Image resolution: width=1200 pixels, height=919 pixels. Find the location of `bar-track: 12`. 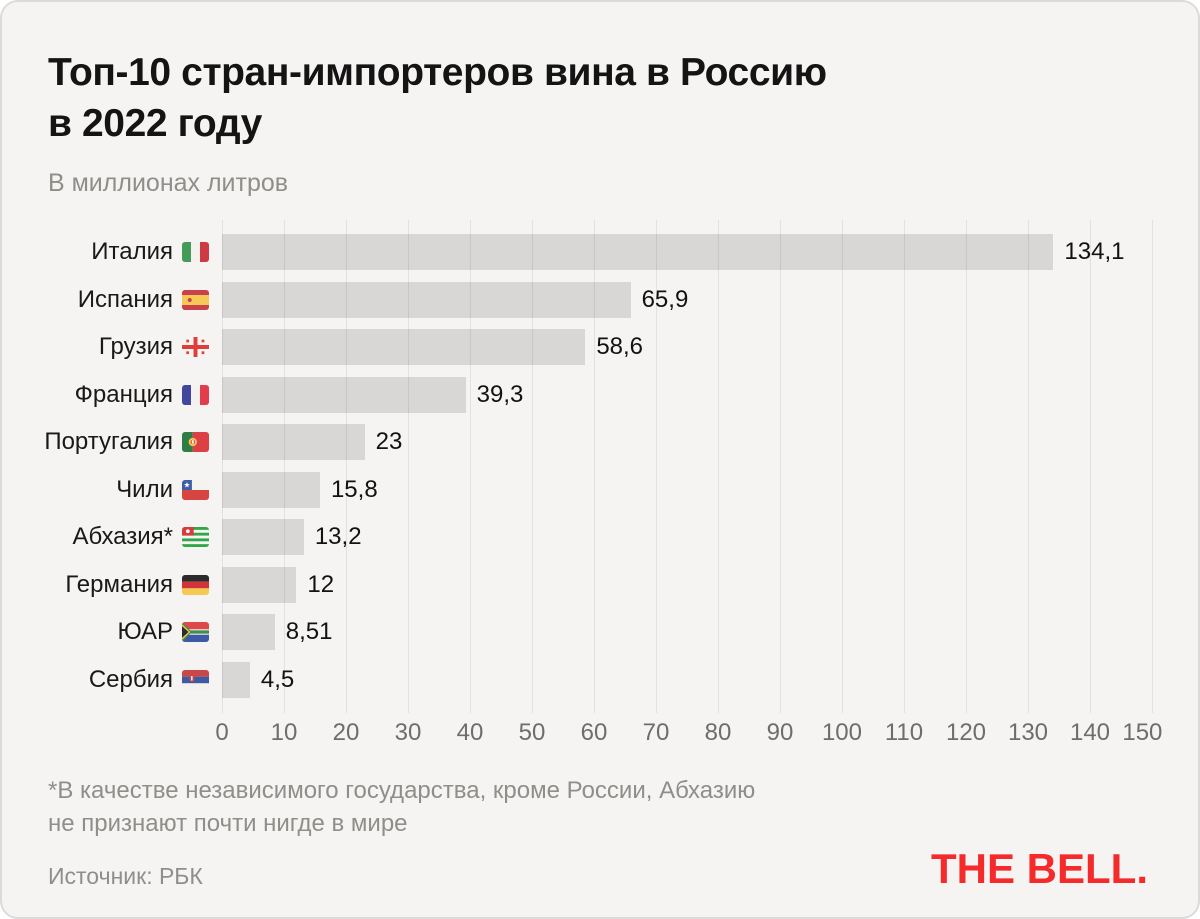

bar-track: 12 is located at coordinates (687, 584).